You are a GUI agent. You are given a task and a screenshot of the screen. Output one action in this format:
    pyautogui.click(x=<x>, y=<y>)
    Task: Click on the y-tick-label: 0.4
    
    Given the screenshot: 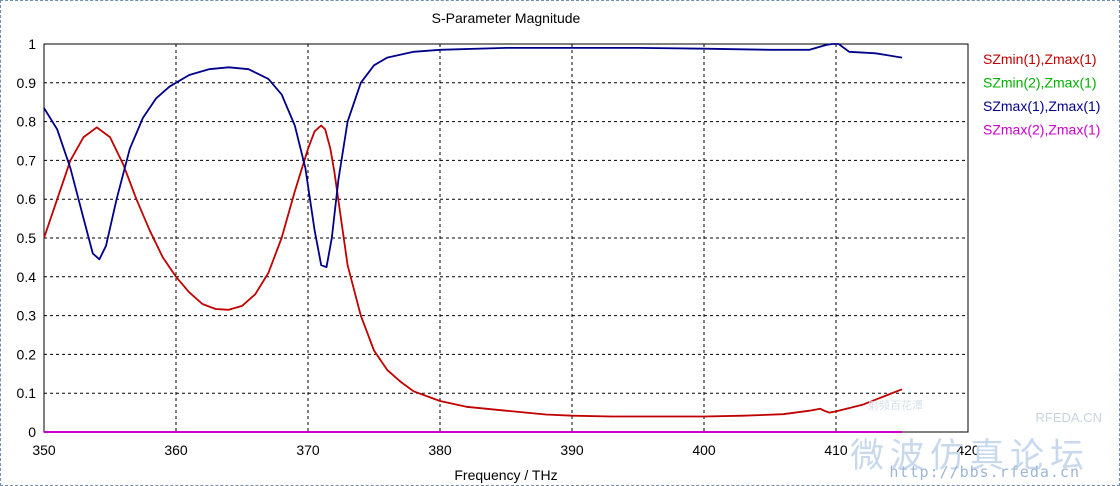 What is the action you would take?
    pyautogui.click(x=27, y=277)
    